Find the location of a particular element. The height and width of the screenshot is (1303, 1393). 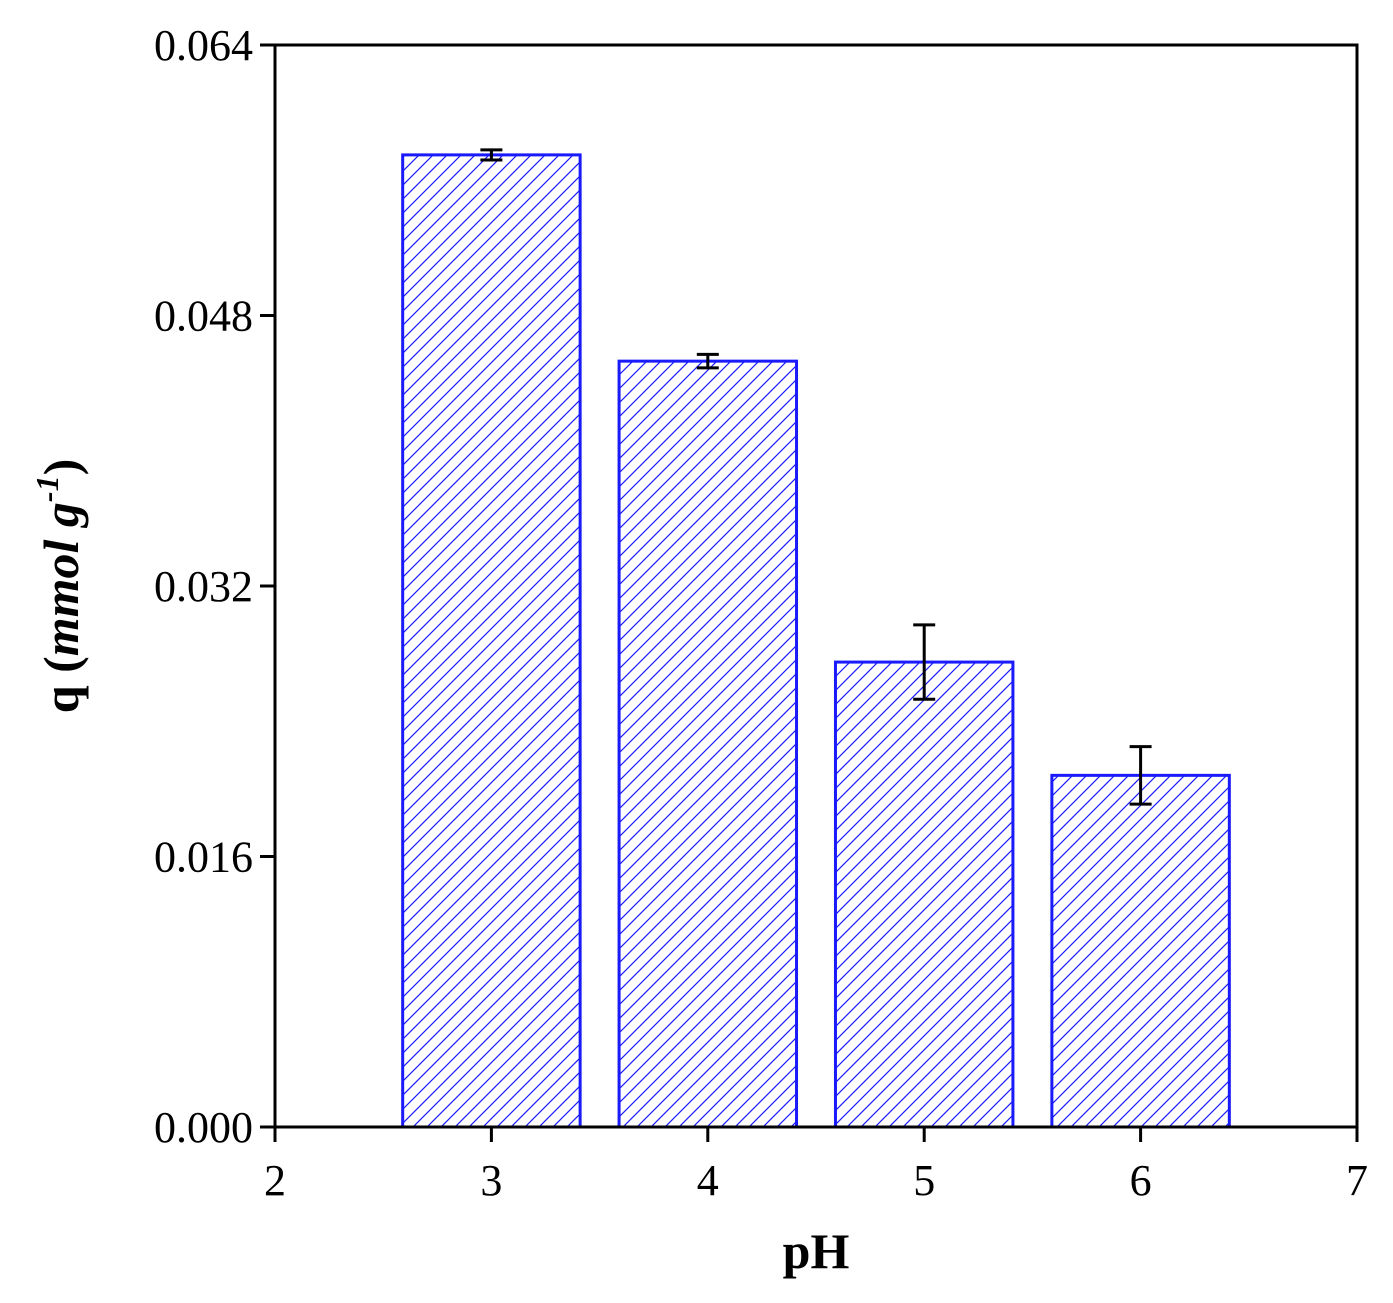

x-tick-label: 4 is located at coordinates (708, 1180).